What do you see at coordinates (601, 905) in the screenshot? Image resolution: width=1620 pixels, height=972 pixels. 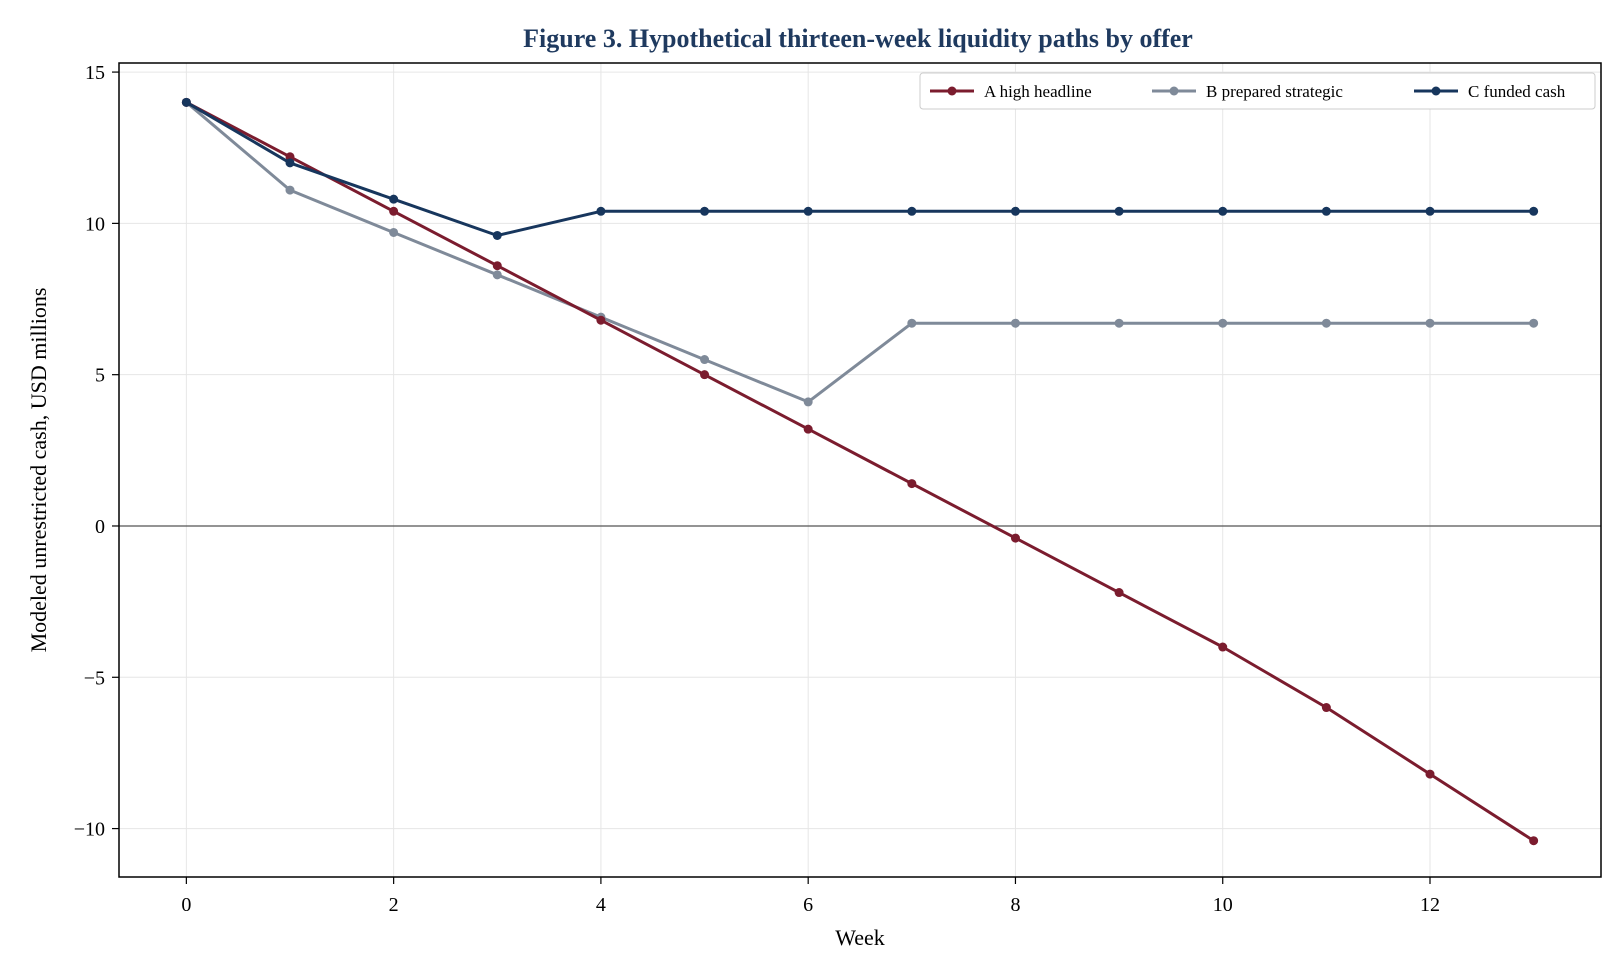 I see `x-tick-label: 4` at bounding box center [601, 905].